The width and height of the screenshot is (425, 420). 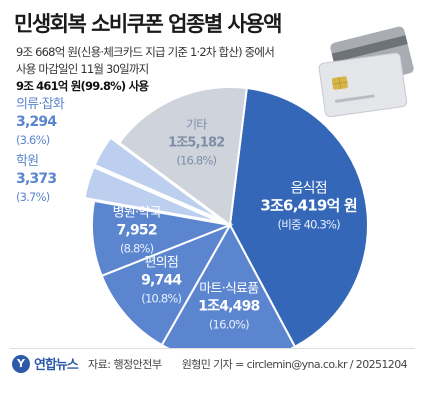 What do you see at coordinates (161, 263) in the screenshot?
I see `slice-name-label-편의점: 편의점` at bounding box center [161, 263].